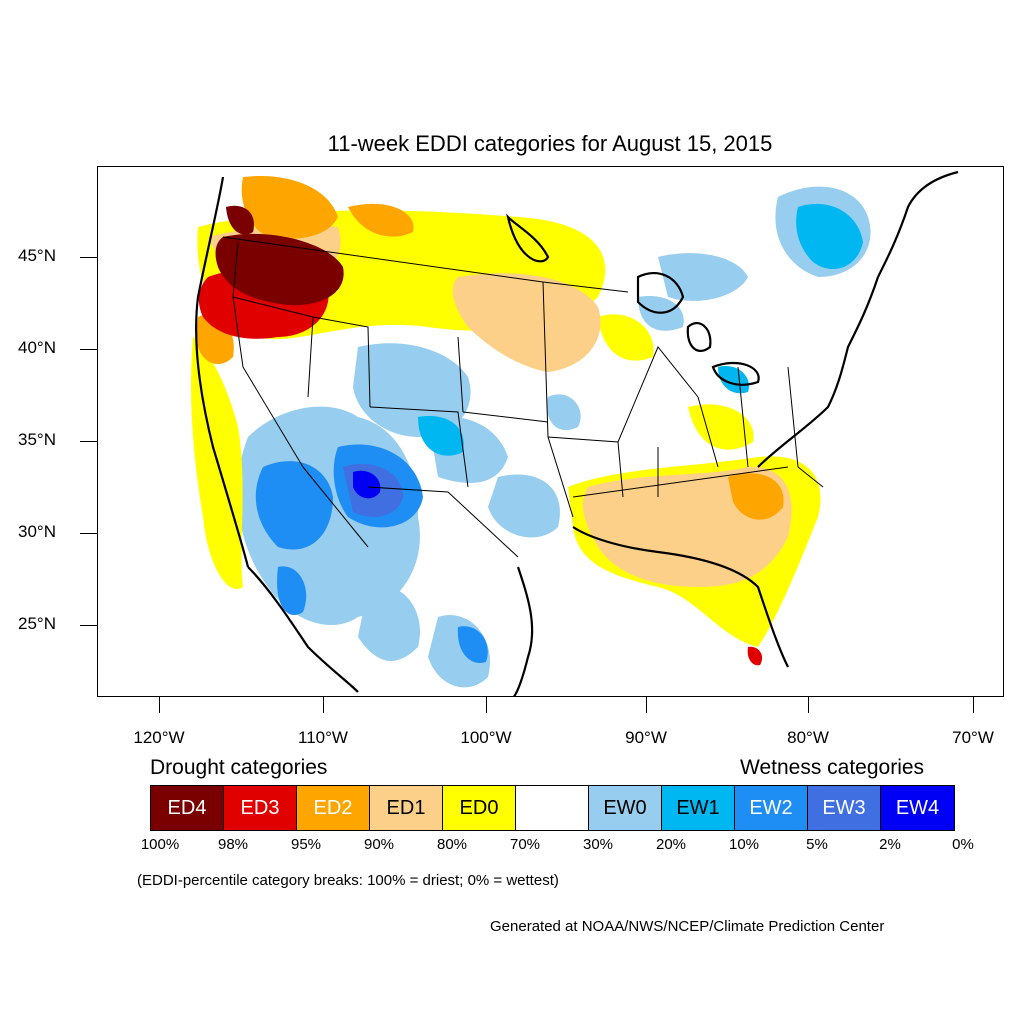  Describe the element at coordinates (671, 844) in the screenshot. I see `percentile-label: 20%` at that location.